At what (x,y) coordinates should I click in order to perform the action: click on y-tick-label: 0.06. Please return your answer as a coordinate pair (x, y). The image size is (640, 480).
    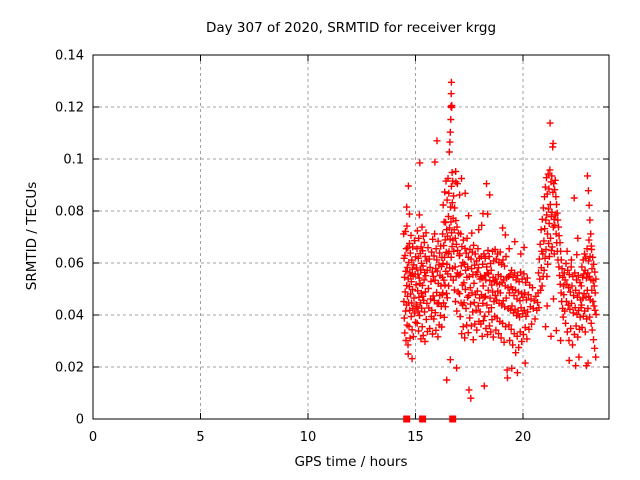
    Looking at the image, I should click on (69, 264).